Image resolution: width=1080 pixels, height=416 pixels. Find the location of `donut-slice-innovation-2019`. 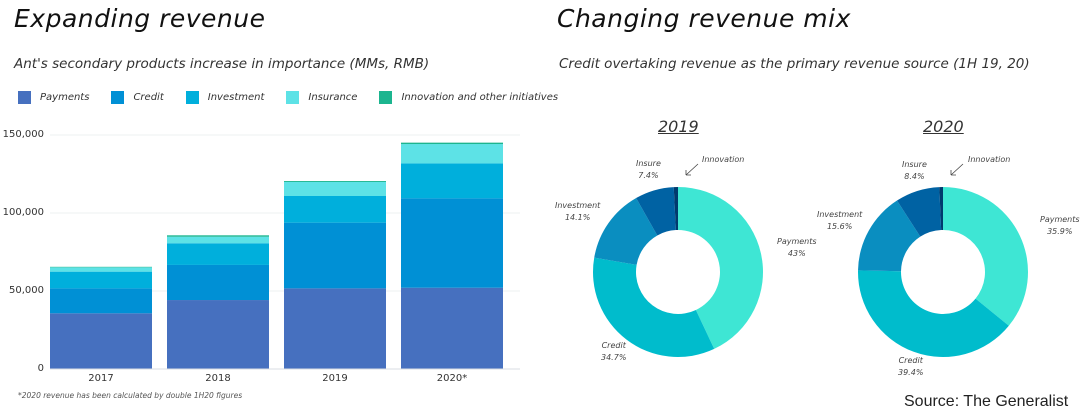

donut-slice-innovation-2019 is located at coordinates (675, 209).